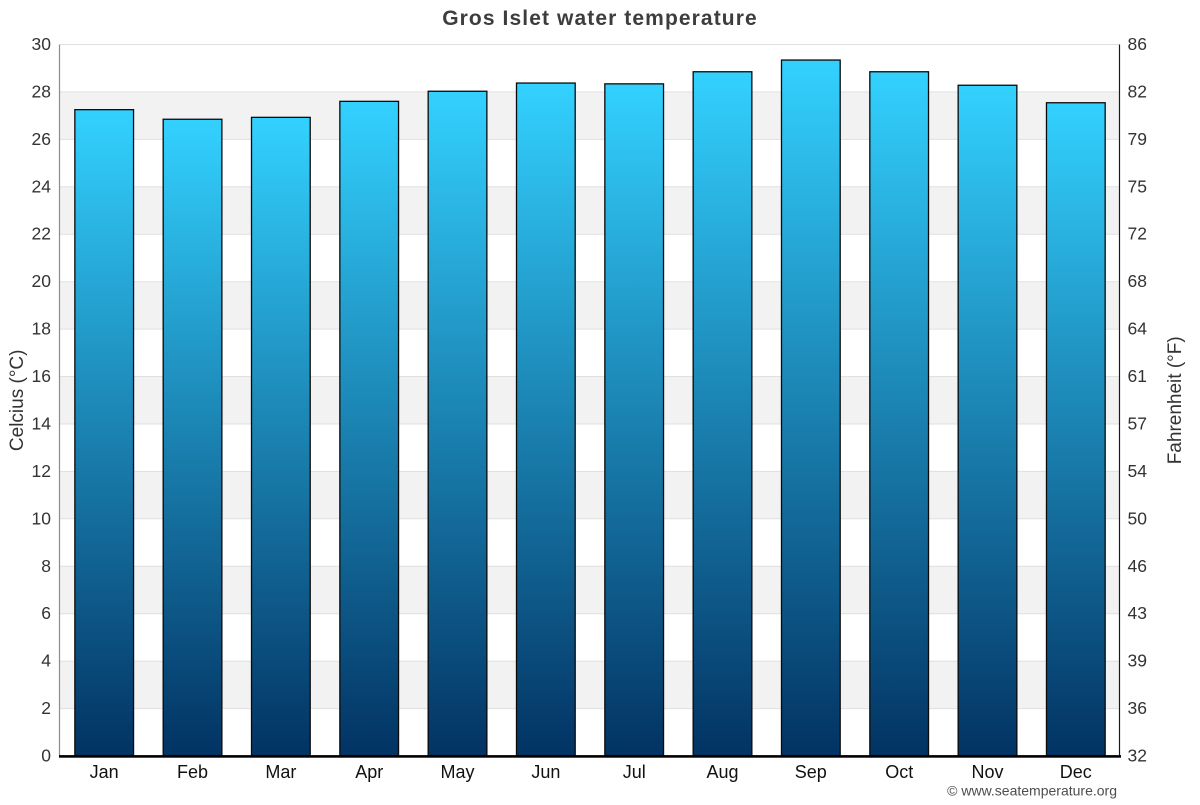  Describe the element at coordinates (369, 772) in the screenshot. I see `svg-text: Apr` at that location.